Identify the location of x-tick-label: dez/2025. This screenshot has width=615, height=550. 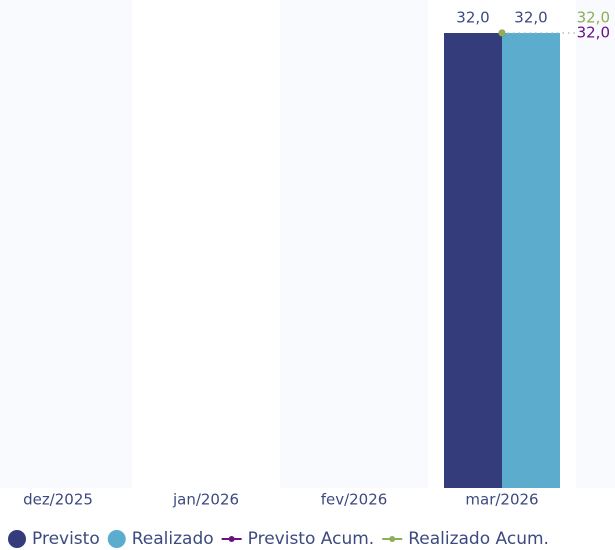
(58, 500).